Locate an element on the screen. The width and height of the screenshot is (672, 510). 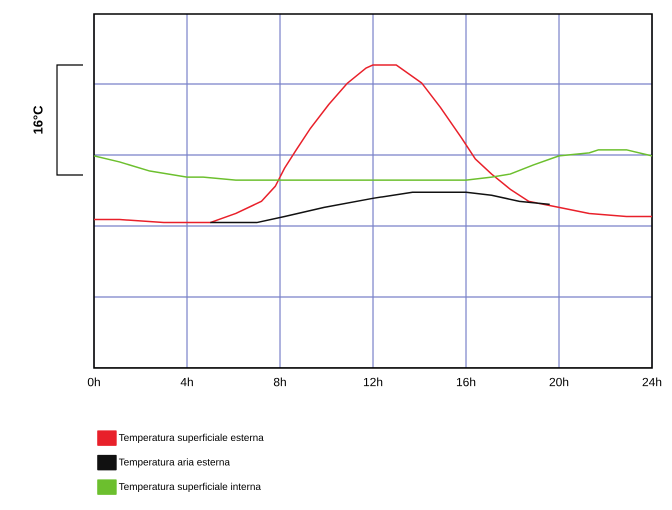
text: 16°C is located at coordinates (38, 120).